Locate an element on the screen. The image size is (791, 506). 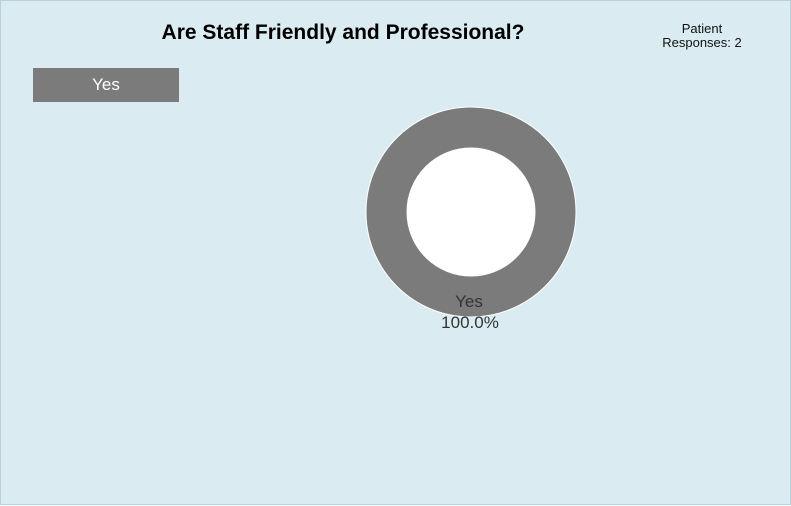
responses-label-line2: Responses: 2 is located at coordinates (702, 42).